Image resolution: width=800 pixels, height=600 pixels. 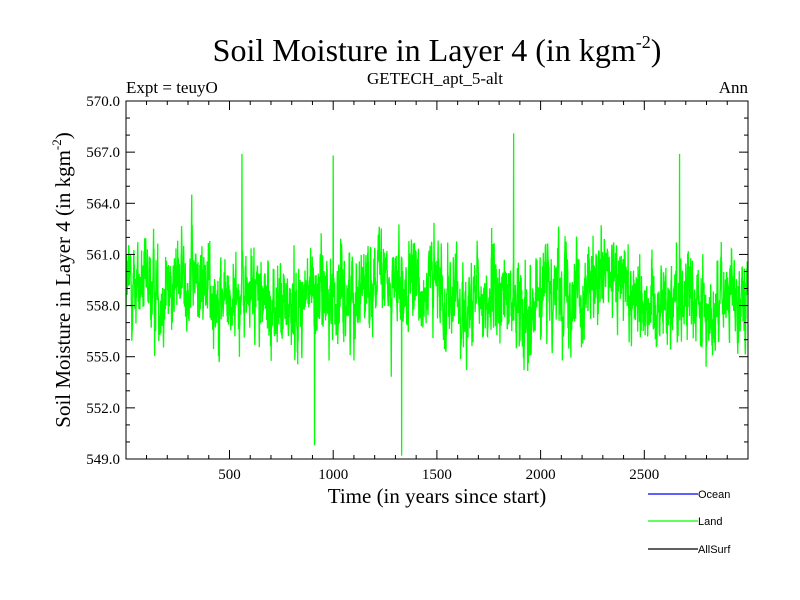 I want to click on y-tick-label: 564.0, so click(x=103, y=204).